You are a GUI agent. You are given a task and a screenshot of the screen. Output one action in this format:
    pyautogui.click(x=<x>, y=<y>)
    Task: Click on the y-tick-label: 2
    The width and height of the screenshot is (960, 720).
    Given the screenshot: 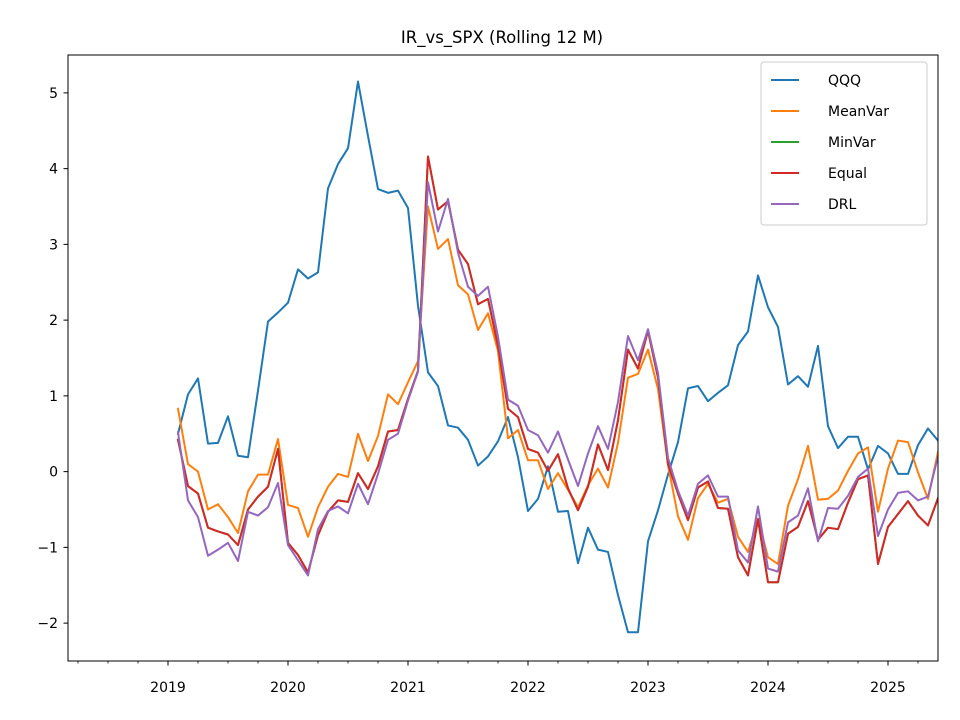 What is the action you would take?
    pyautogui.click(x=53, y=321)
    